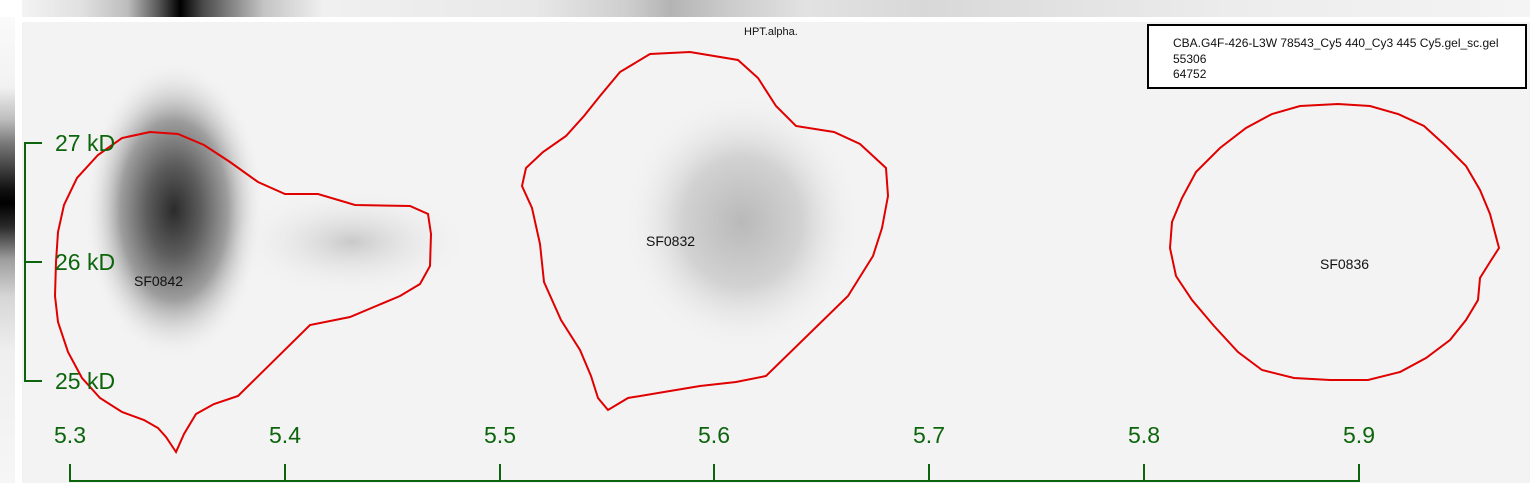  What do you see at coordinates (7, 250) in the screenshot?
I see `left-intensity-strip` at bounding box center [7, 250].